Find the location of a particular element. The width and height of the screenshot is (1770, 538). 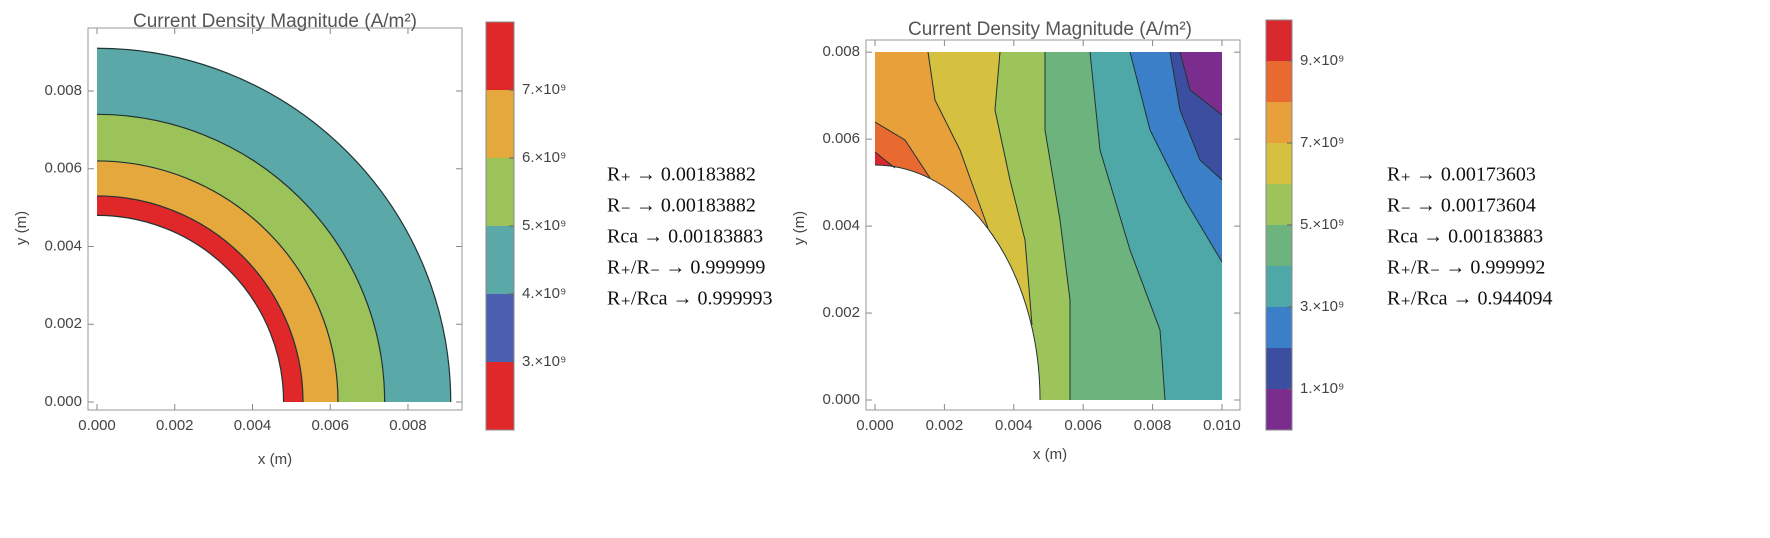

annotation: R₊/R₋ → 0.999992 is located at coordinates (1466, 268).